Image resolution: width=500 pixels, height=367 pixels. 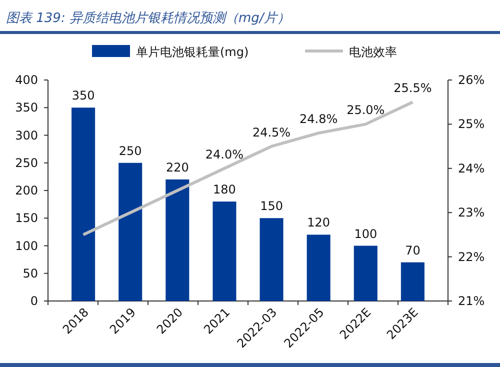 What do you see at coordinates (471, 213) in the screenshot?
I see `y2-tick-label: 23%` at bounding box center [471, 213].